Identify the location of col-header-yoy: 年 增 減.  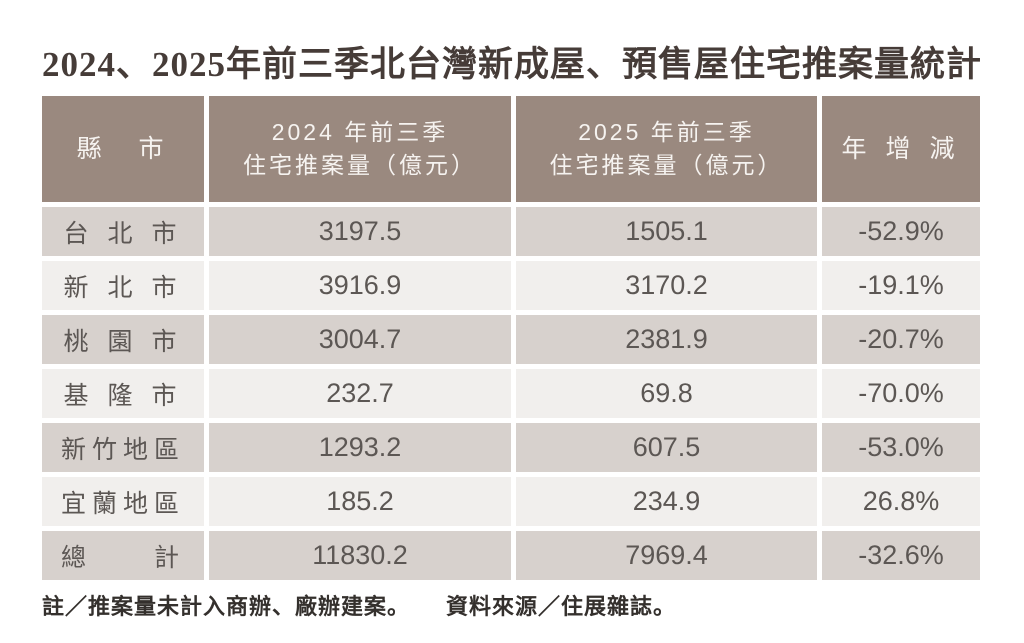
(901, 149).